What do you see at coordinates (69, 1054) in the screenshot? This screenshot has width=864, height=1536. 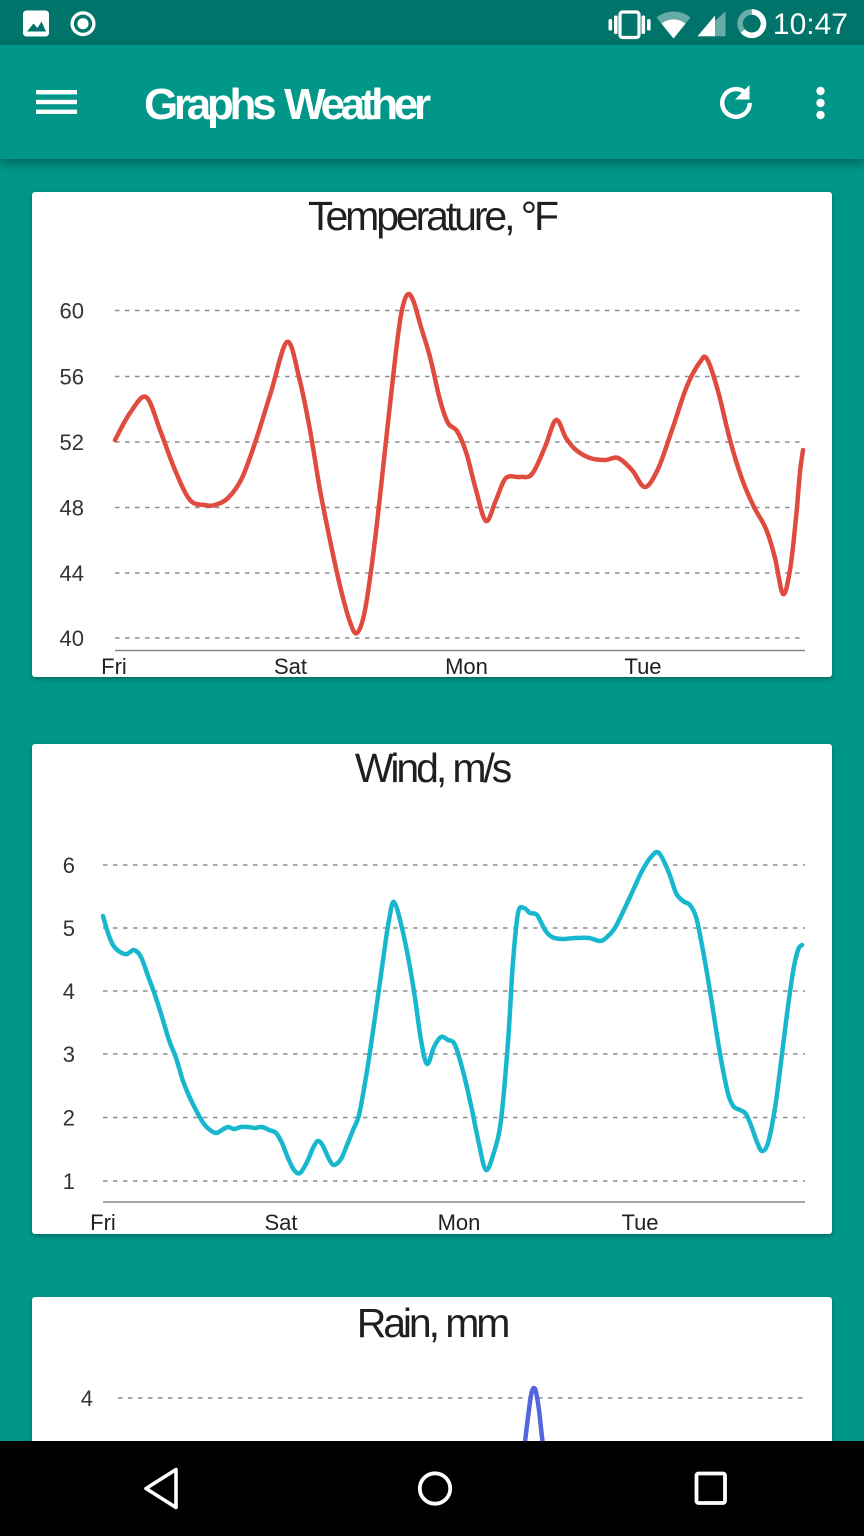 I see `svg-text: 3` at bounding box center [69, 1054].